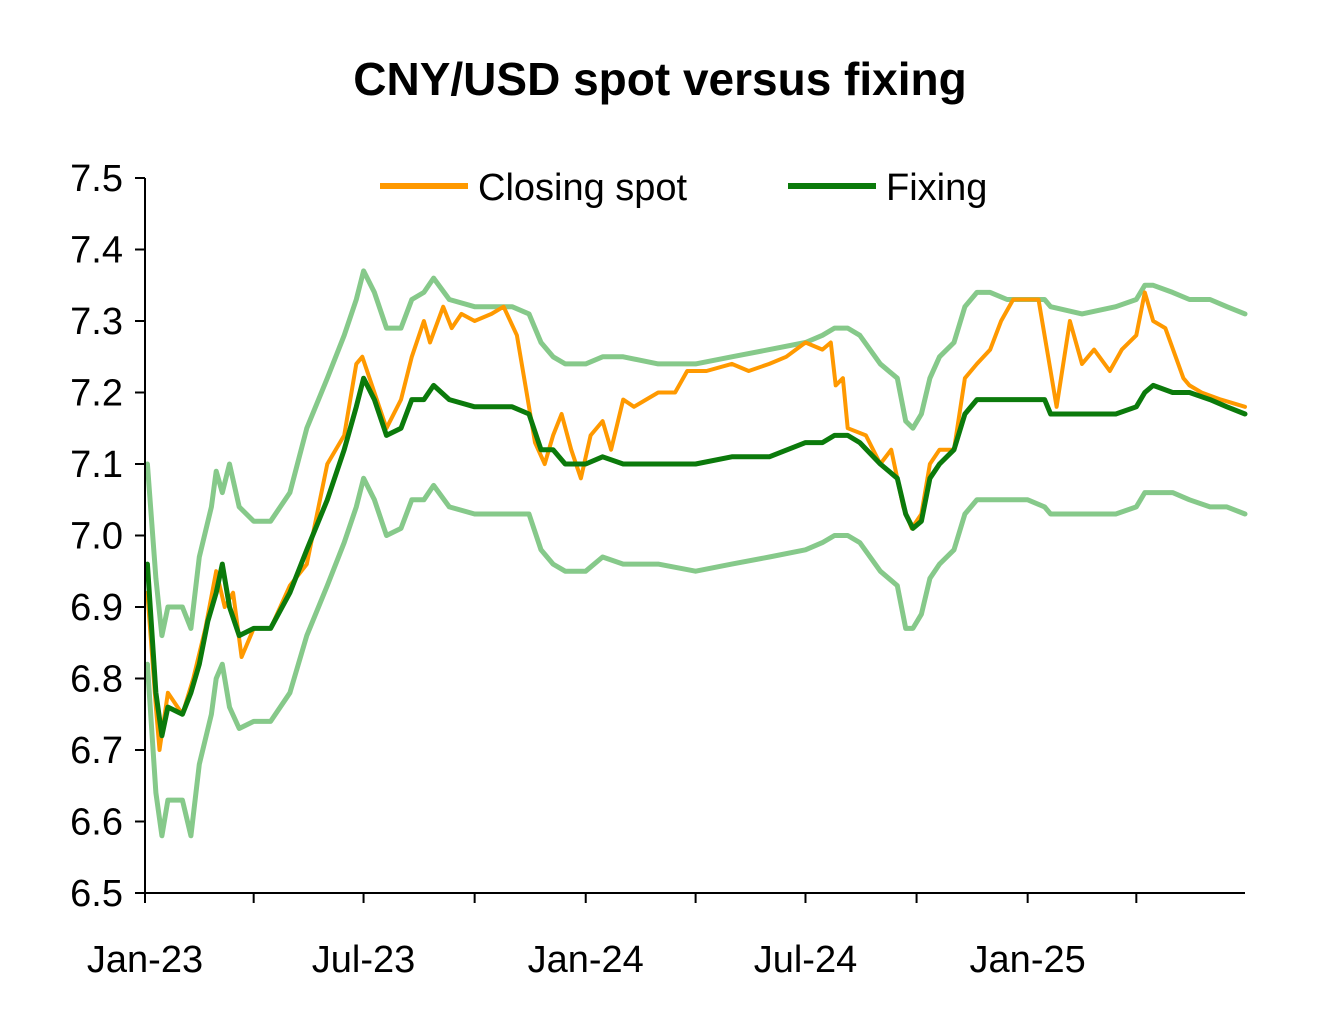 The width and height of the screenshot is (1320, 1035). I want to click on y-tick-label: 6.8, so click(96, 680).